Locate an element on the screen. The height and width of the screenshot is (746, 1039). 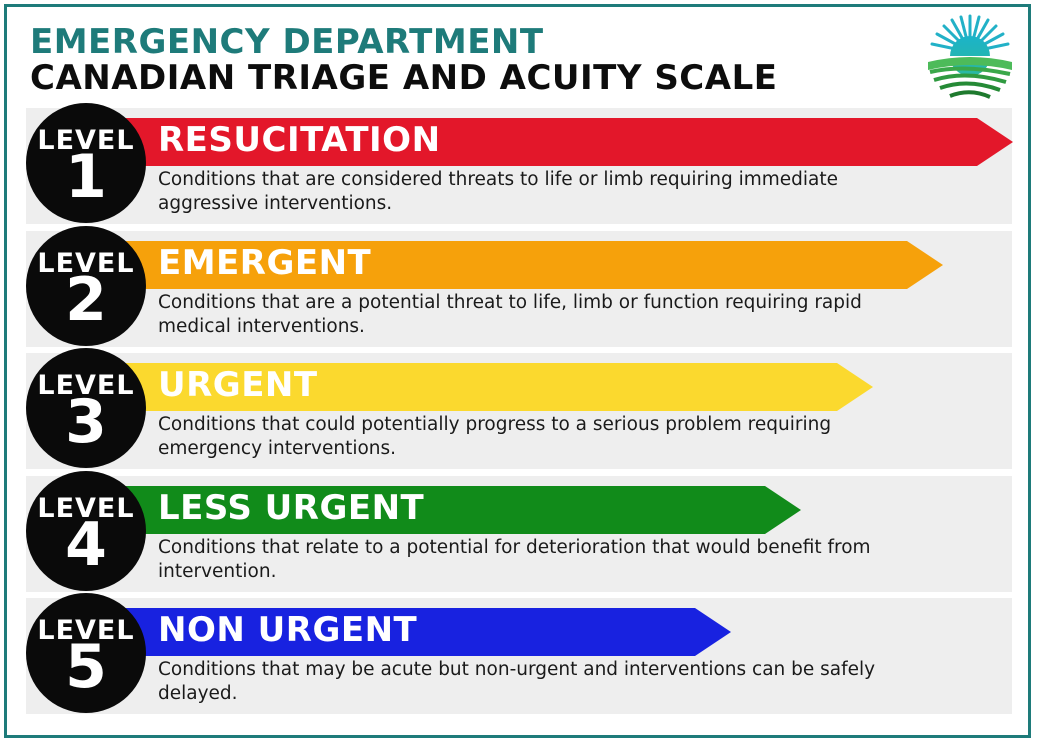
level-2-name: EMERGENT is located at coordinates (265, 263).